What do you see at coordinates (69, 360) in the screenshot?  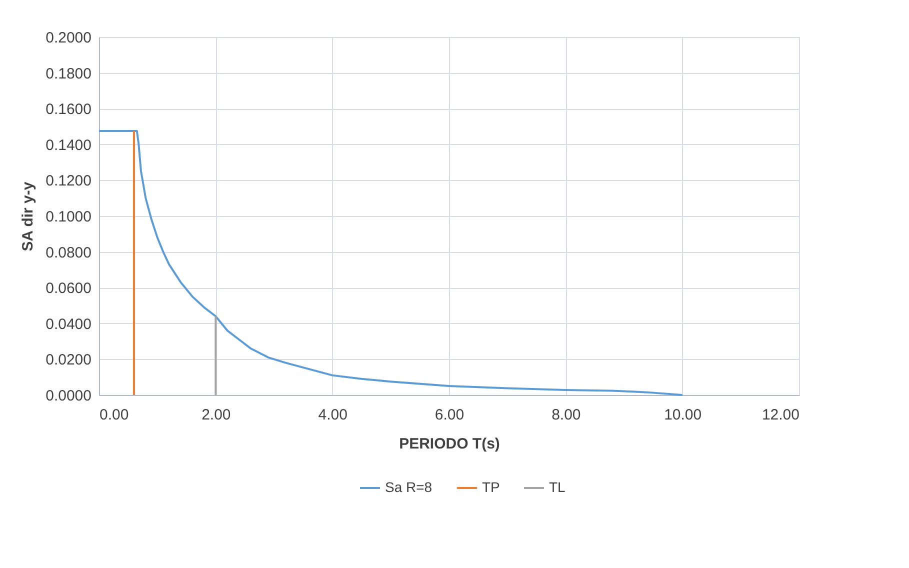 I see `y-tick-label: 0.0200` at bounding box center [69, 360].